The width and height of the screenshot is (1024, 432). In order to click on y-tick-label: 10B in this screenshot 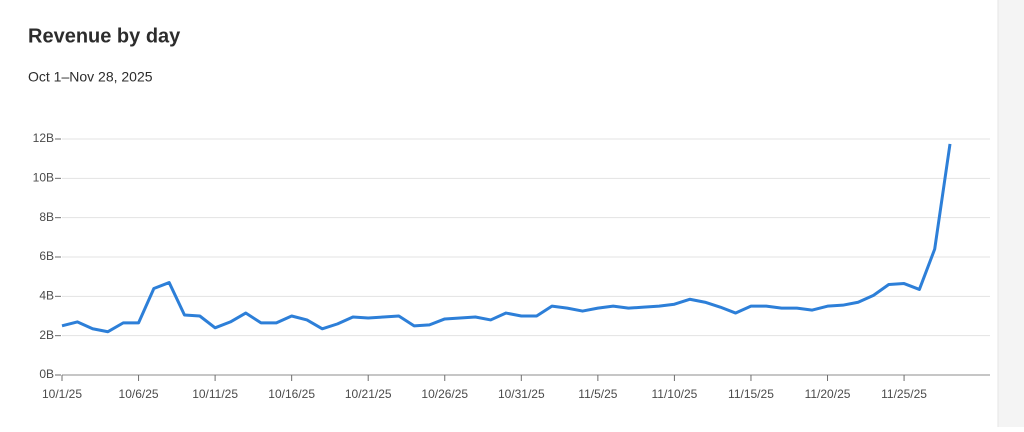, I will do `click(43, 178)`.